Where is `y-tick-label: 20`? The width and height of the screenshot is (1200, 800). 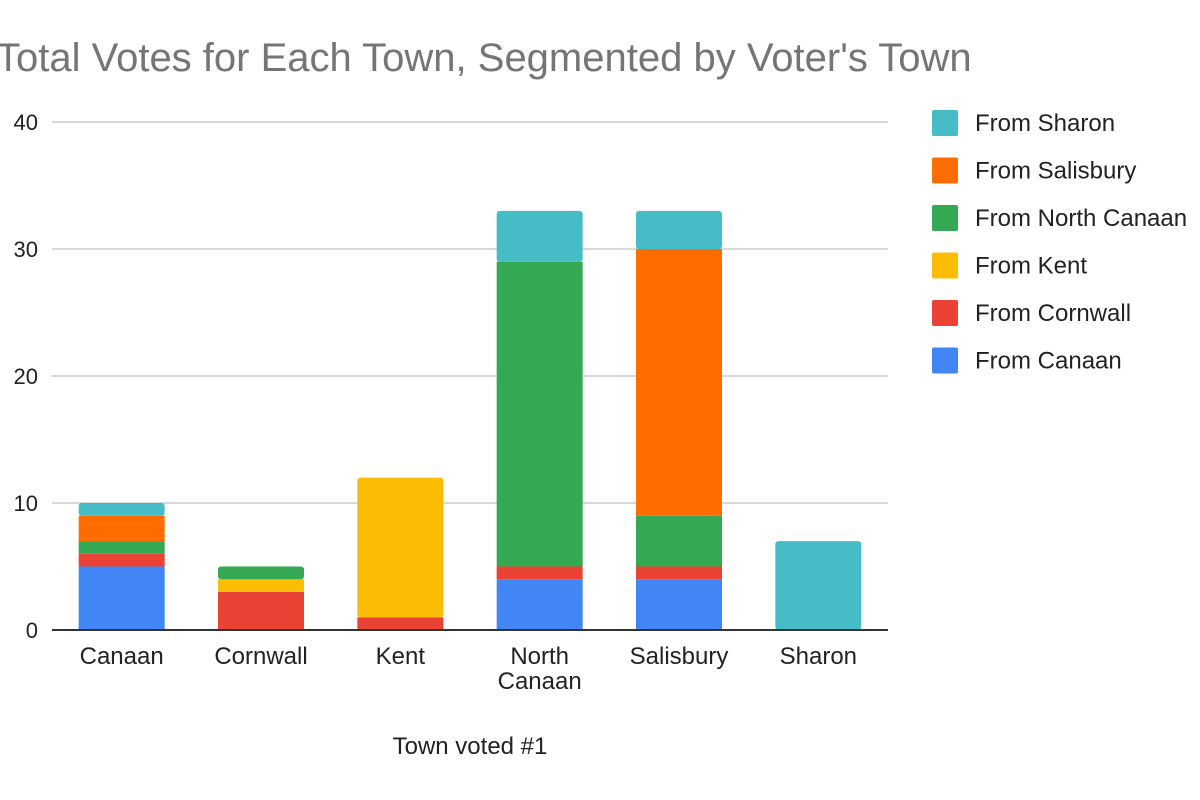 y-tick-label: 20 is located at coordinates (26, 376).